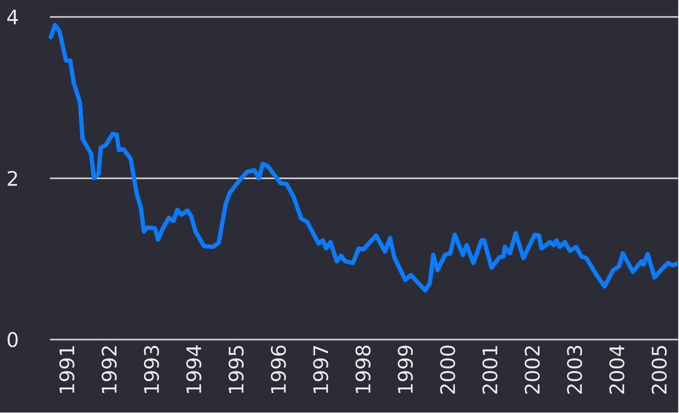  Describe the element at coordinates (236, 370) in the screenshot. I see `x-tick-label: 1995` at that location.